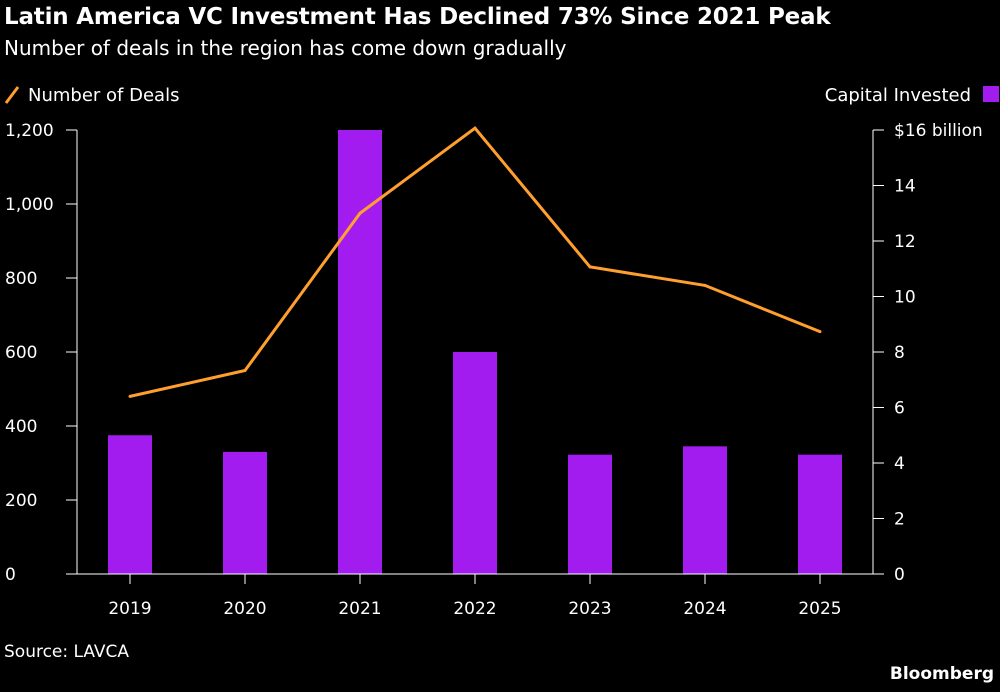  I want to click on right-tick-label: 14, so click(905, 187).